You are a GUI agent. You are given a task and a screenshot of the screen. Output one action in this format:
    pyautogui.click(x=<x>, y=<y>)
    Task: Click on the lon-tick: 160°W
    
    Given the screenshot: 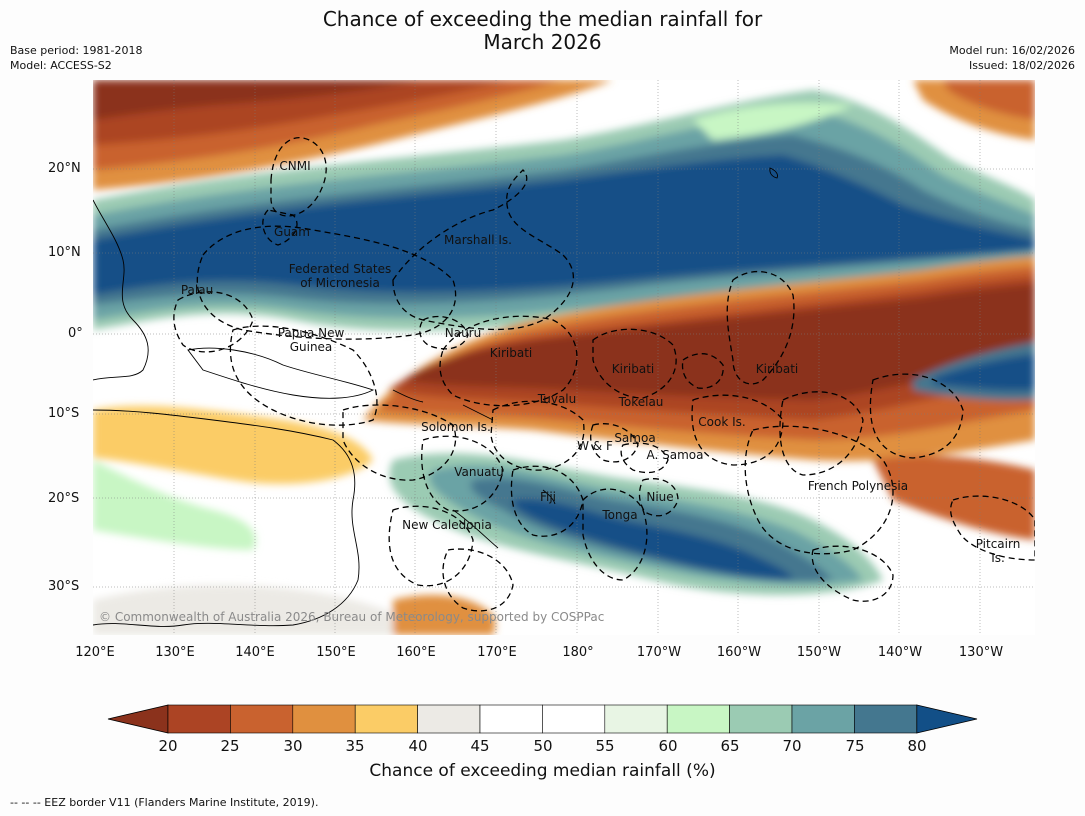 What is the action you would take?
    pyautogui.click(x=739, y=652)
    